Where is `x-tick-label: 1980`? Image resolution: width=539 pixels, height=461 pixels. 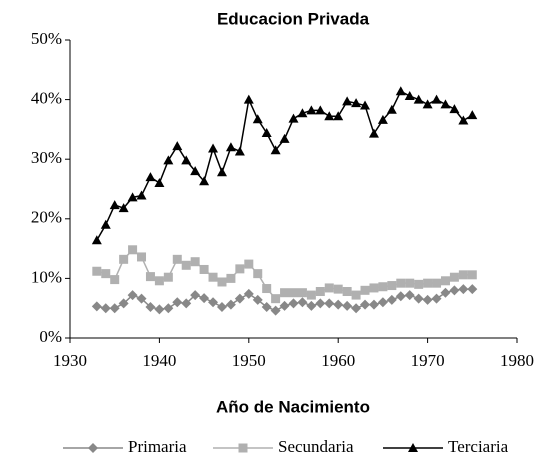
x-tick-label: 1980 is located at coordinates (517, 360).